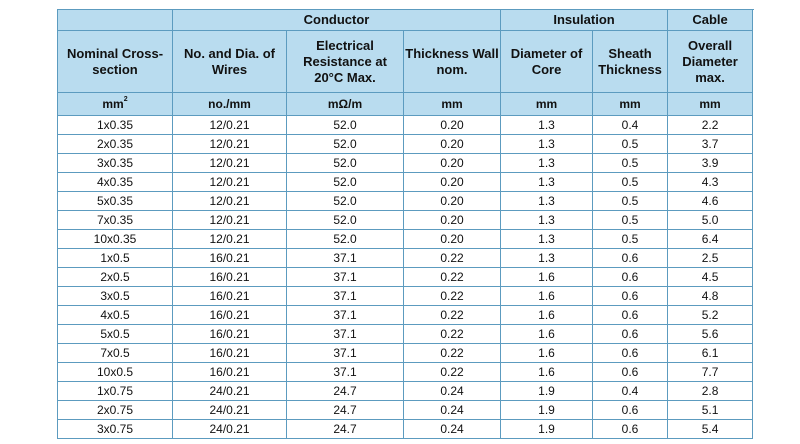  What do you see at coordinates (405, 239) in the screenshot?
I see `table-row: 10x0.35 12/0.21 52.0 0.20 1.3 0.5 6.4` at bounding box center [405, 239].